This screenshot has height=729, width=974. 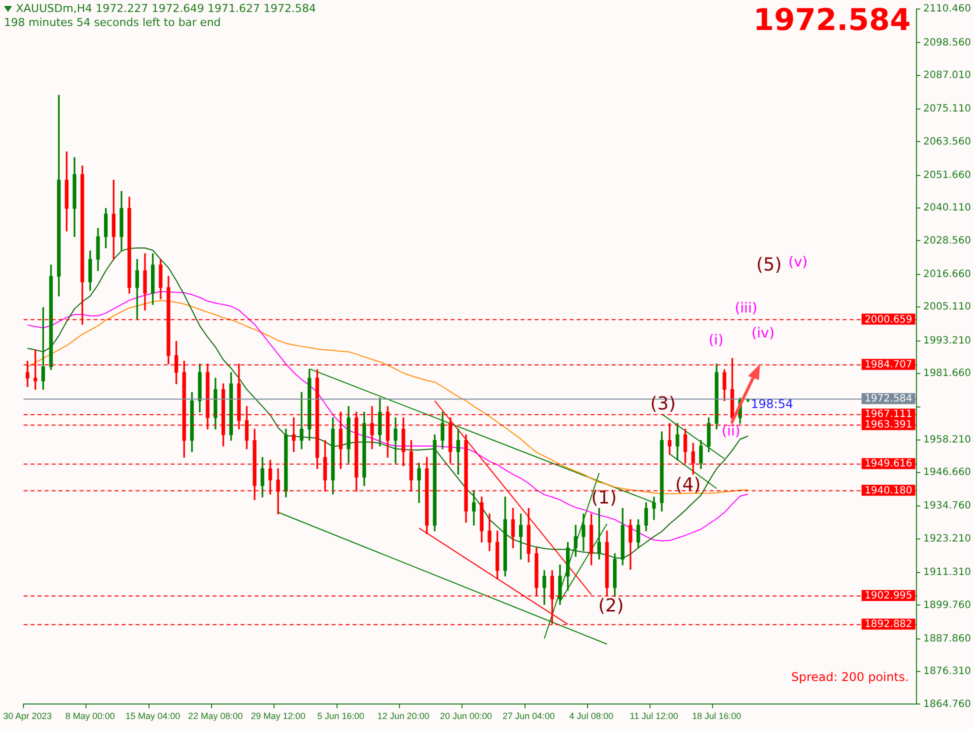 I want to click on x-tick-label: 29 May 12:00, so click(x=278, y=716).